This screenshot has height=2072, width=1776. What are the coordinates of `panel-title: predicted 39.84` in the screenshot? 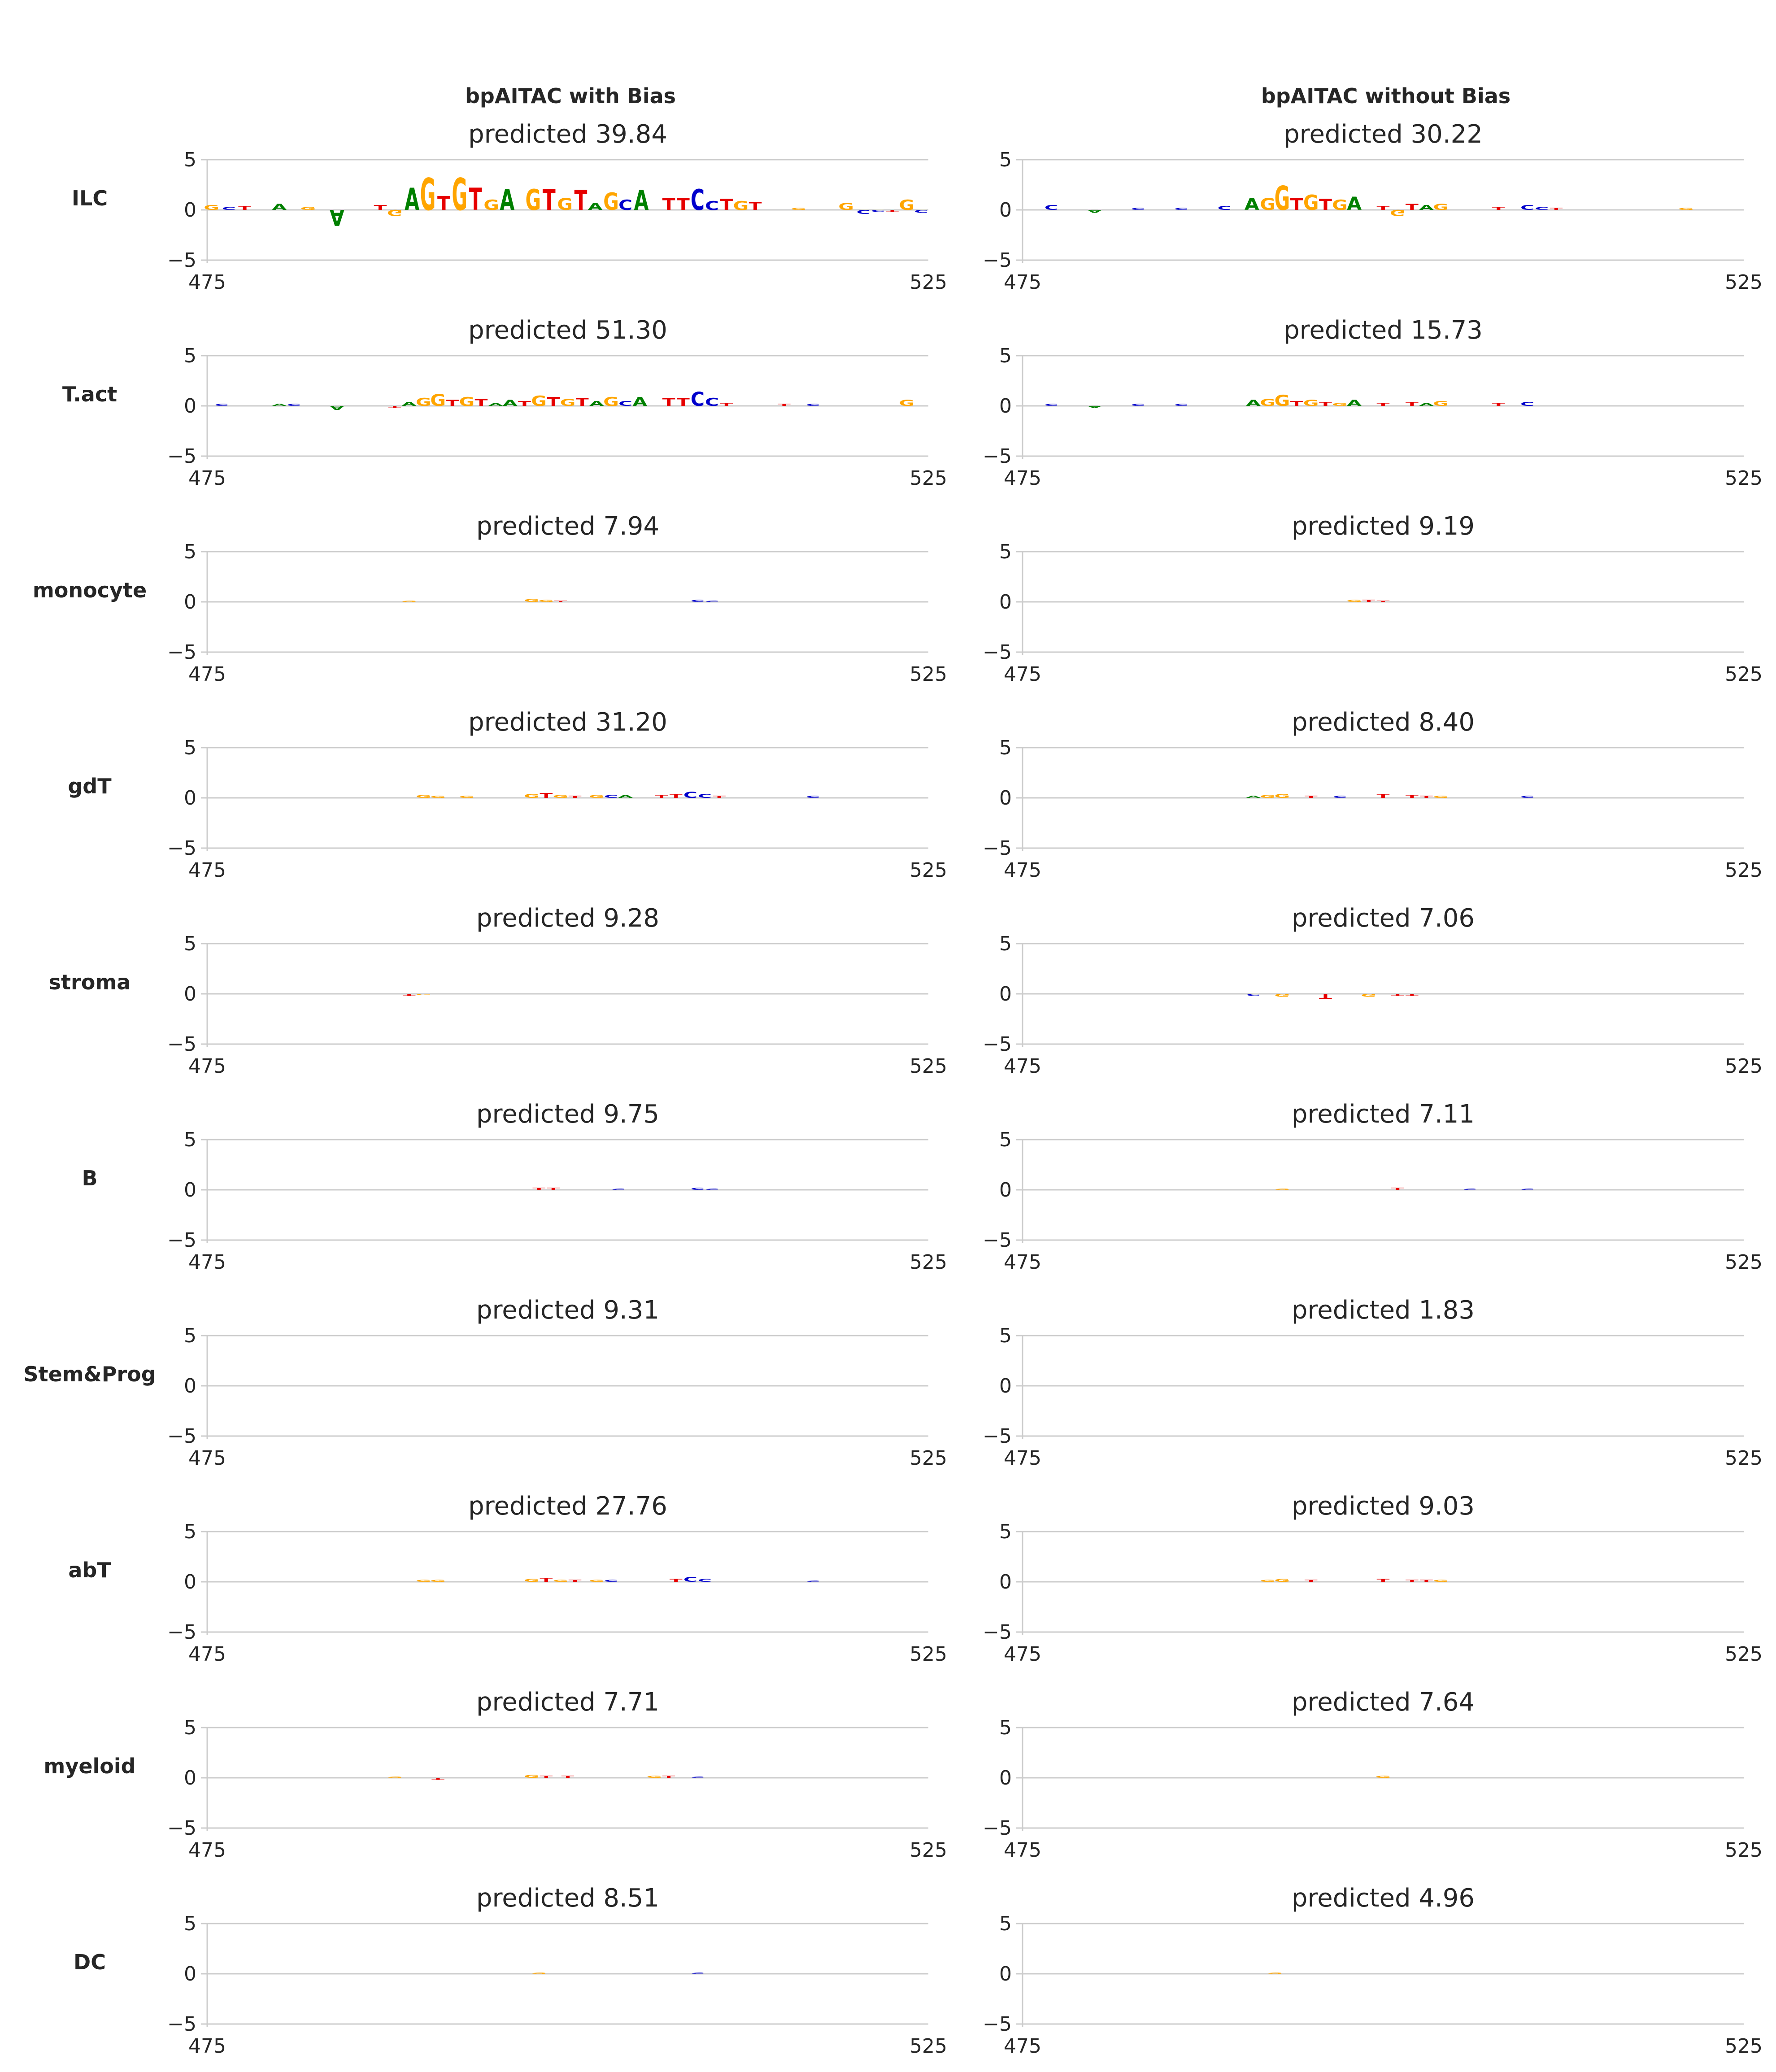 It's located at (567, 134).